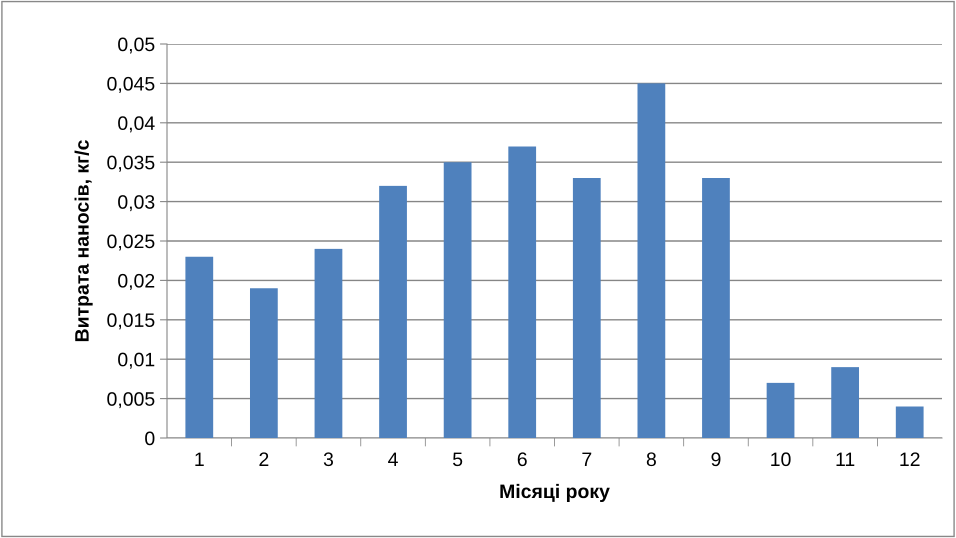  Describe the element at coordinates (587, 459) in the screenshot. I see `x-tick-label: 7` at that location.